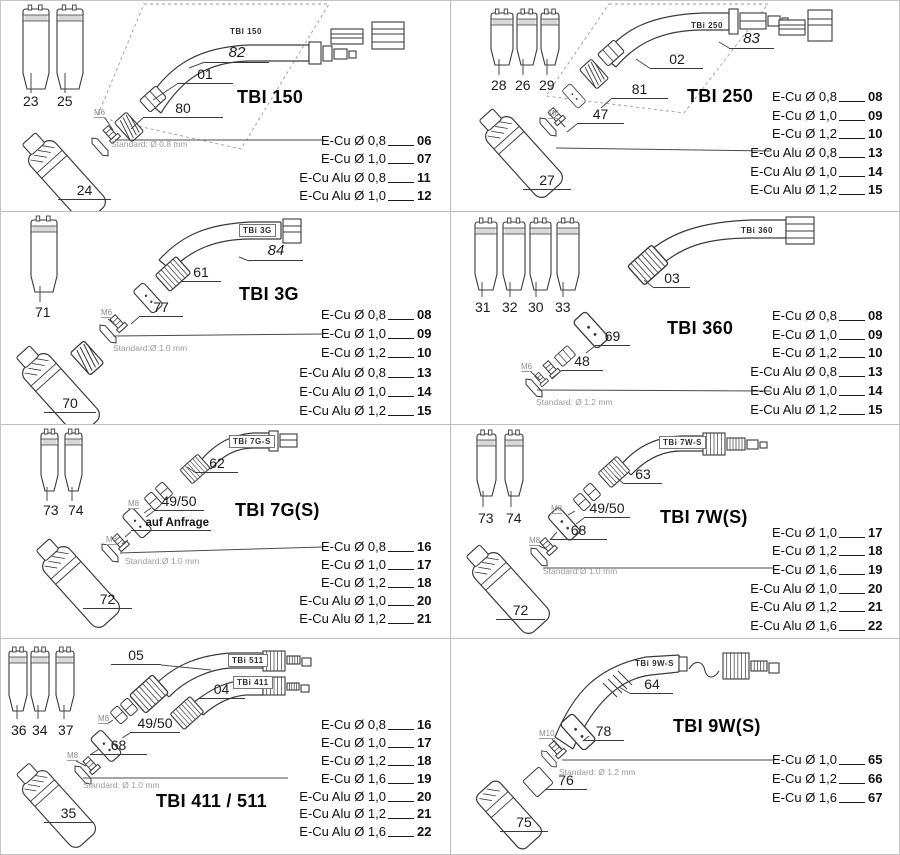 The image size is (900, 855). What do you see at coordinates (757, 230) in the screenshot?
I see `neck-model-badge: TBi 360` at bounding box center [757, 230].